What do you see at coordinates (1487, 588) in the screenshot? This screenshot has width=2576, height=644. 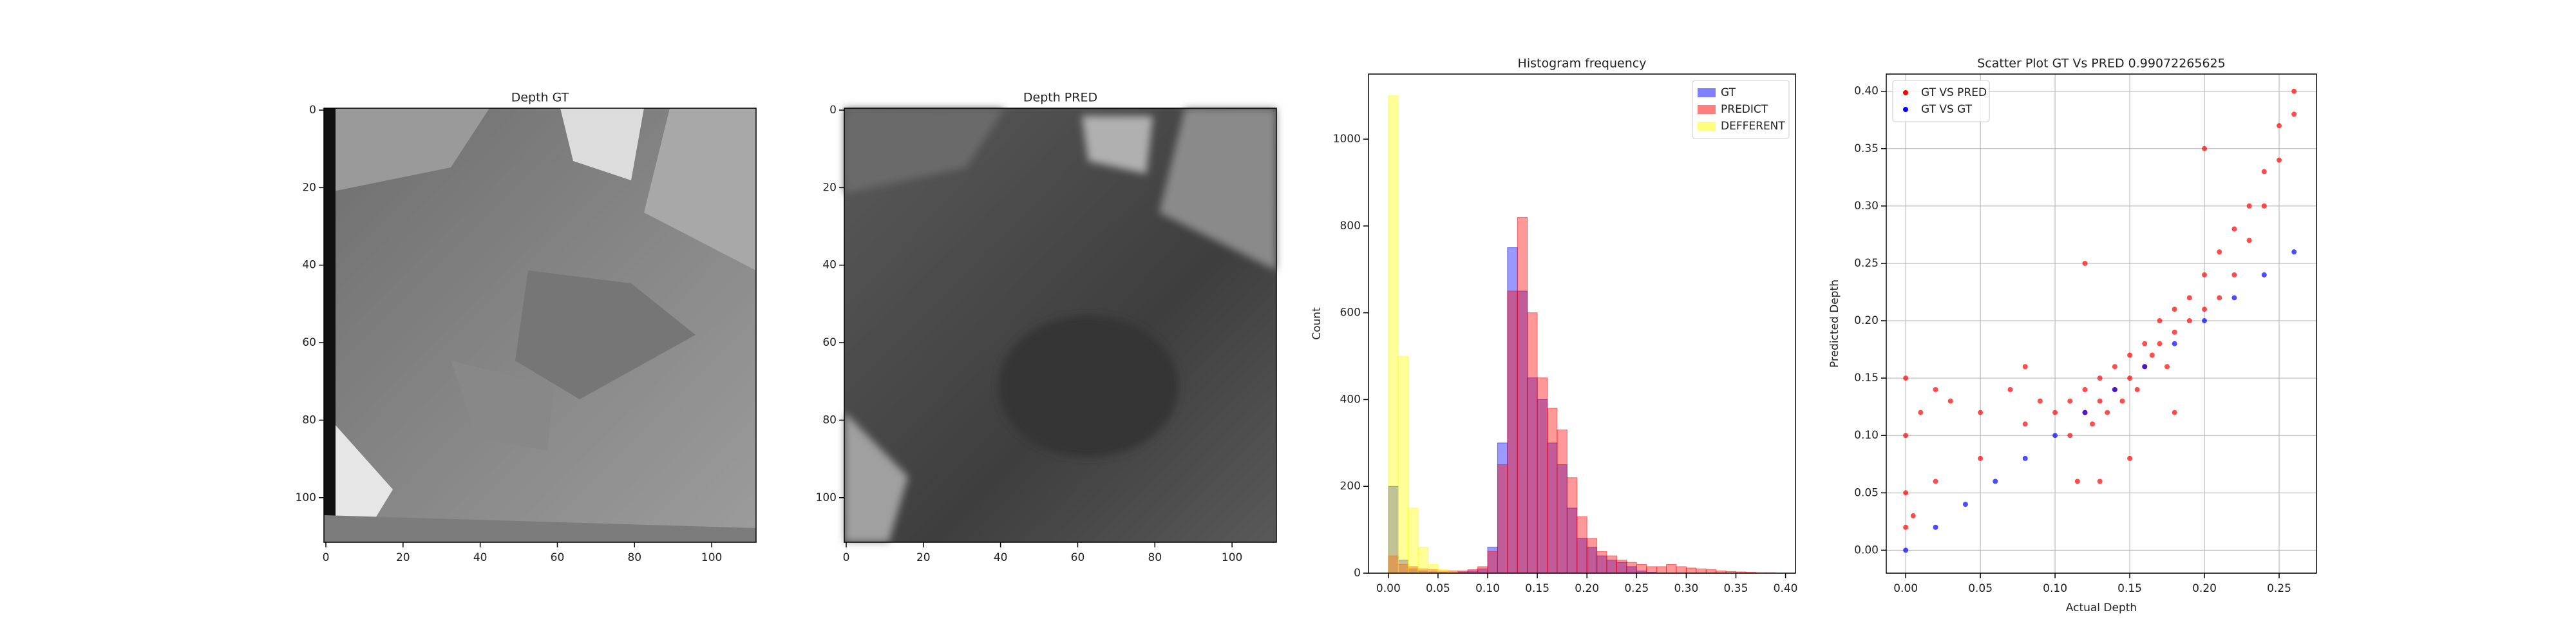 I see `x-tick-label: 0.10` at bounding box center [1487, 588].